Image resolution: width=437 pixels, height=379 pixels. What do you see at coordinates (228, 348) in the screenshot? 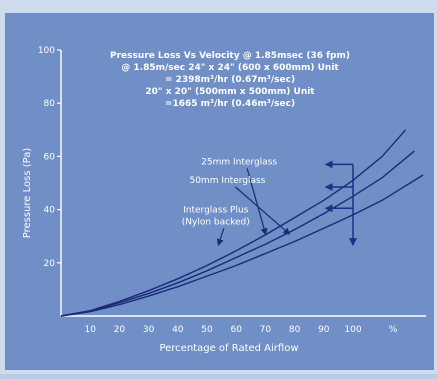
I see `x-axis-title: Percentage of Rated Airflow` at bounding box center [228, 348].